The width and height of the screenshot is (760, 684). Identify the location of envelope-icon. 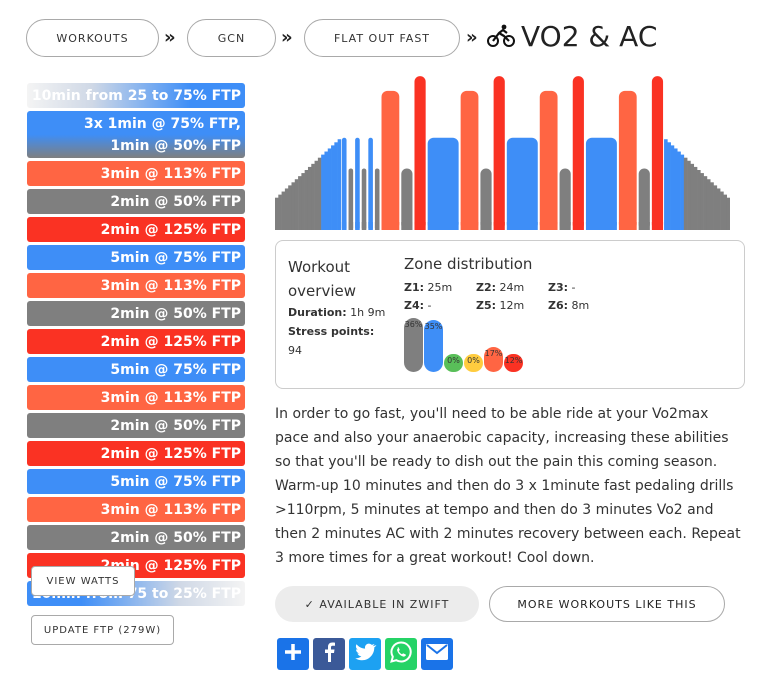
(437, 654).